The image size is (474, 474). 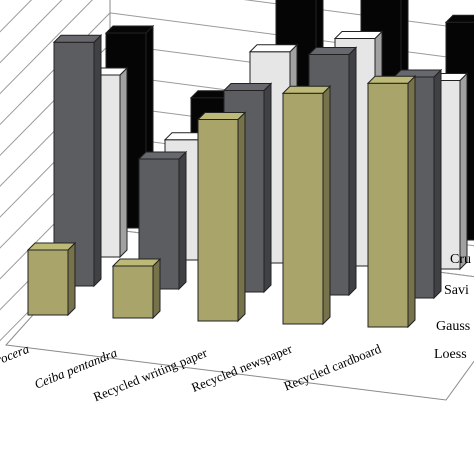 I want to click on series-label-loess: Loess, so click(x=450, y=354).